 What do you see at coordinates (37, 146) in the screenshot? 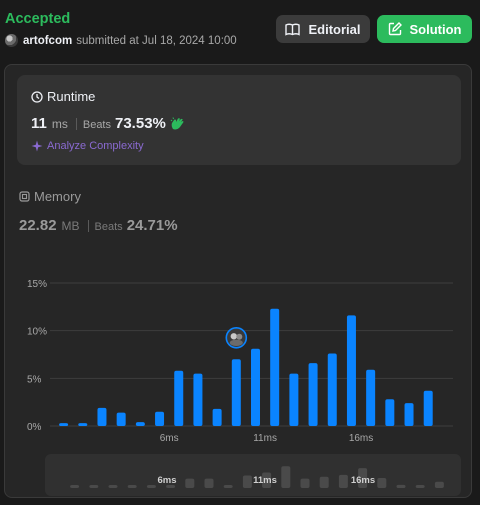
I see `sparkle-icon` at bounding box center [37, 146].